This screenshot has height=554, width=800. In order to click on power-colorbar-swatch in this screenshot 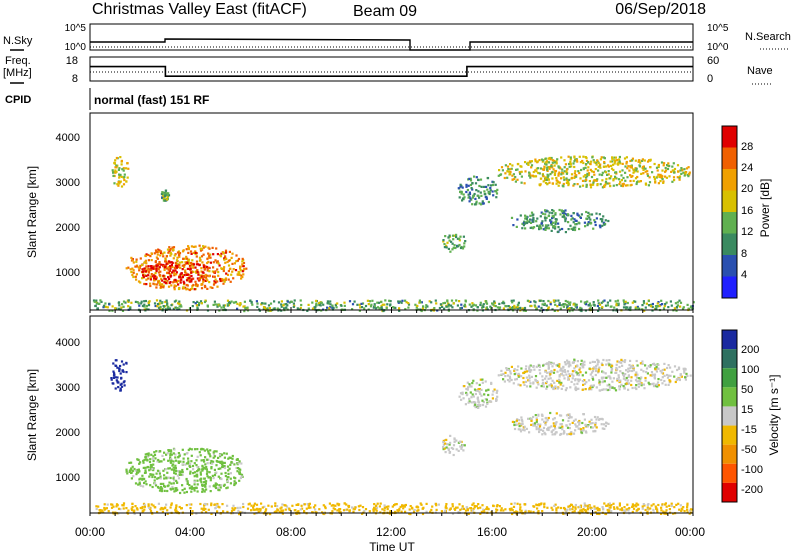, I will do `click(729, 223)`.